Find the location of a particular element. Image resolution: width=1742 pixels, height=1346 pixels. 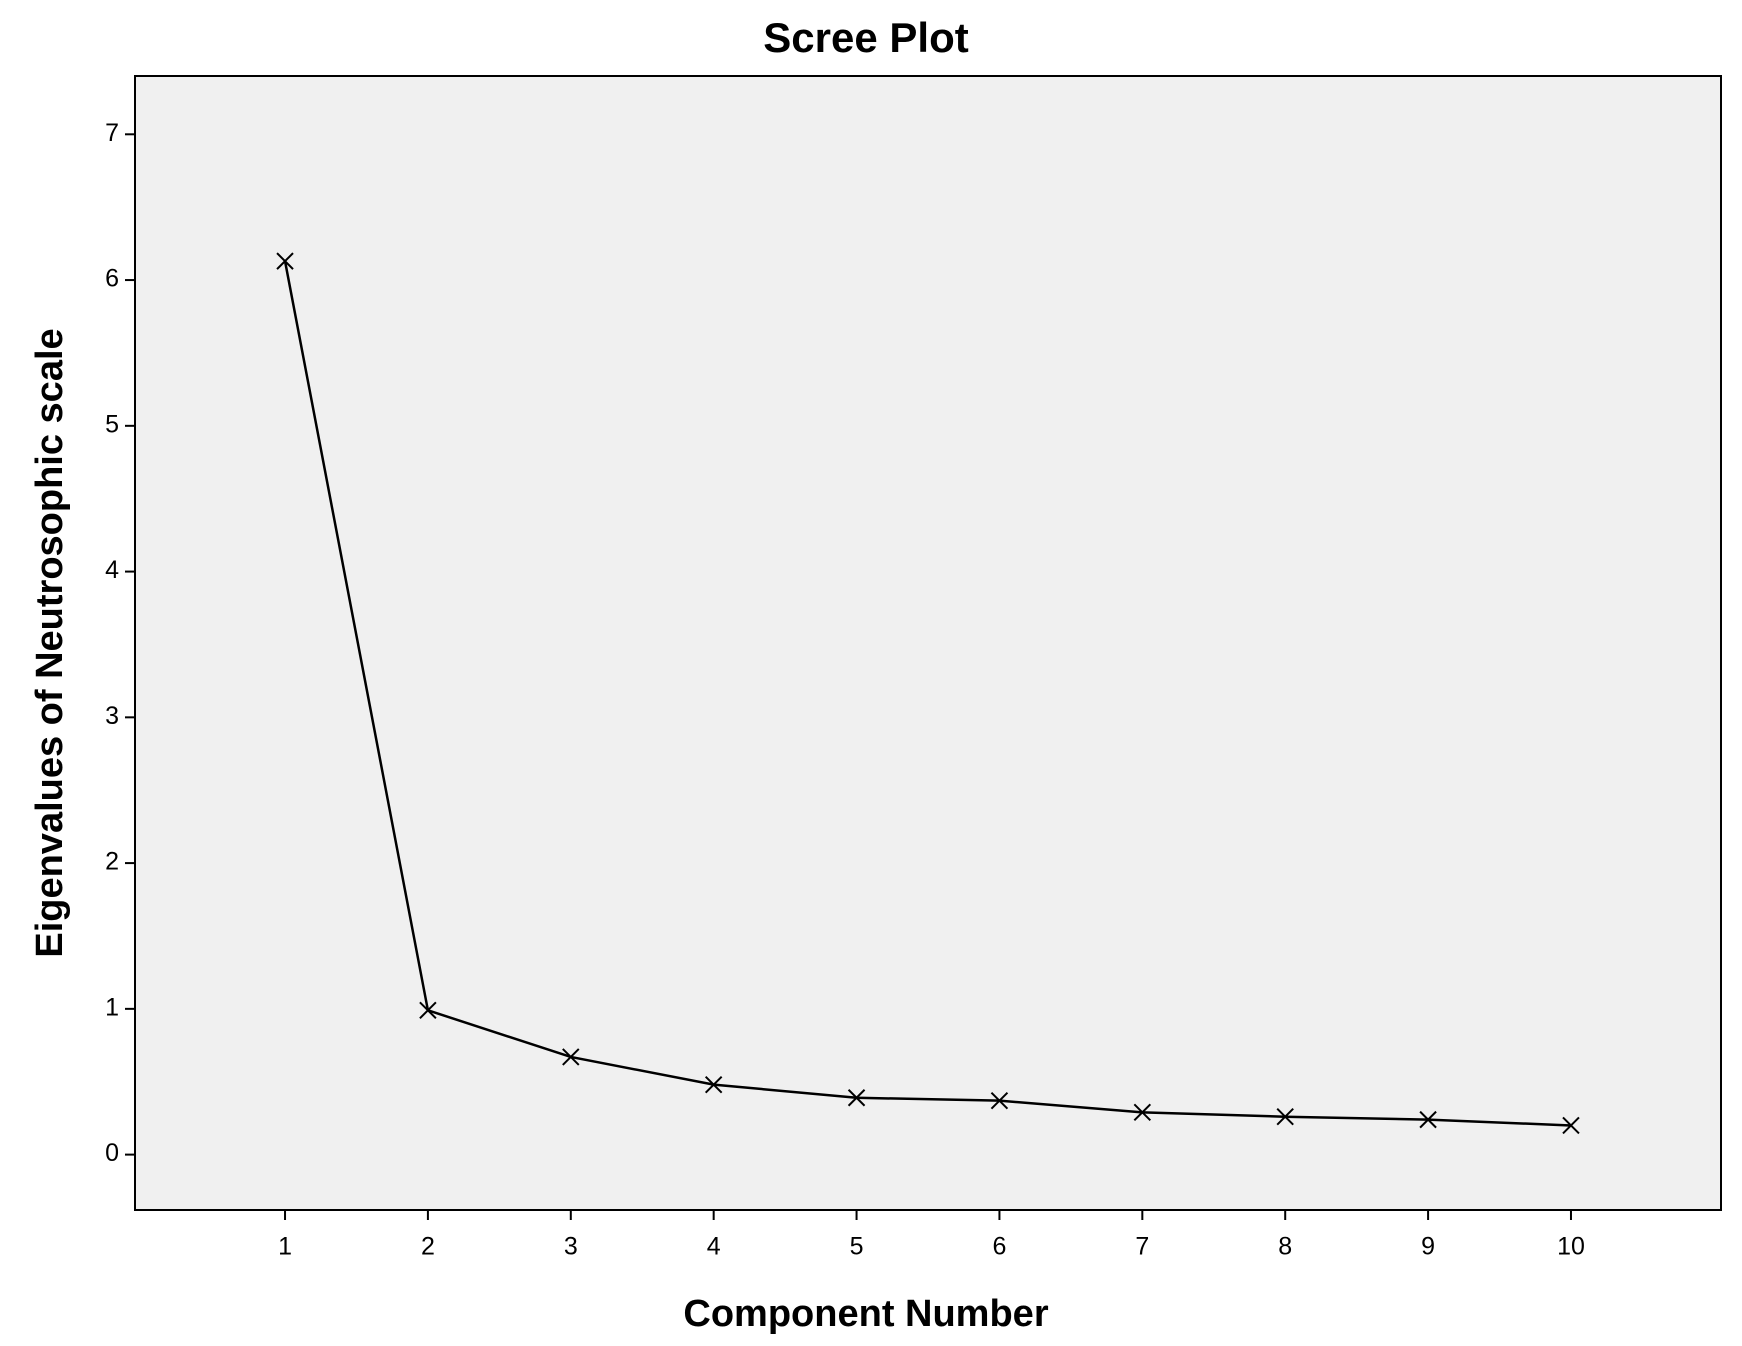

y-tick-label: 7 is located at coordinates (112, 133).